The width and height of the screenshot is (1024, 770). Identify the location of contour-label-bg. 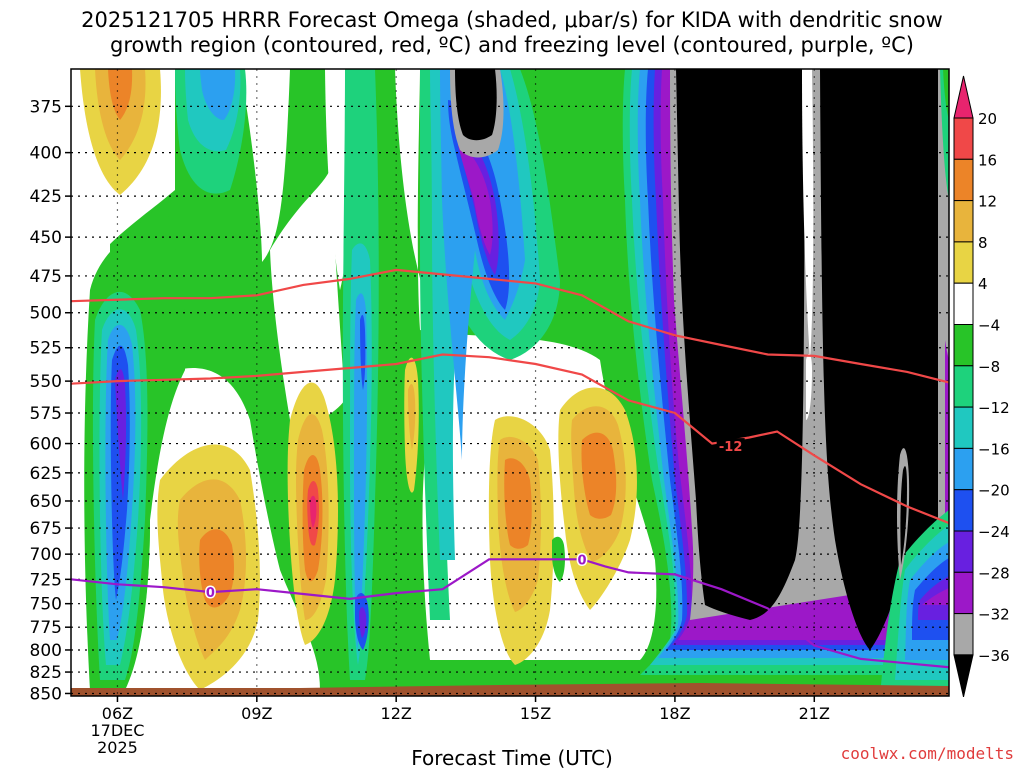
(730, 446).